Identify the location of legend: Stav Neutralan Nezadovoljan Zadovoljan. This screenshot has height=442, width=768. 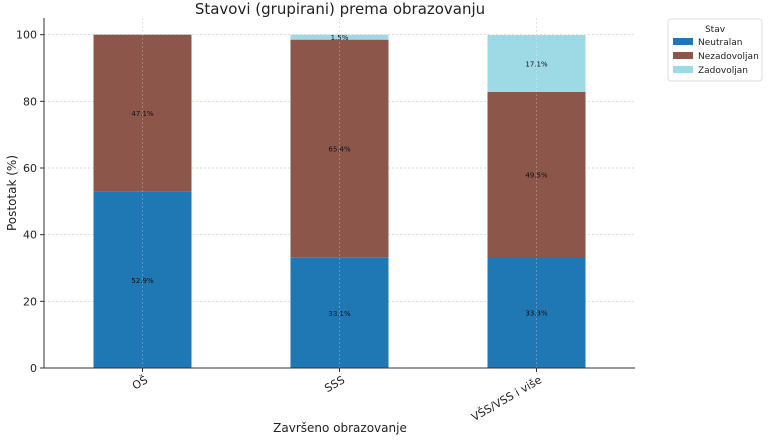
(715, 50).